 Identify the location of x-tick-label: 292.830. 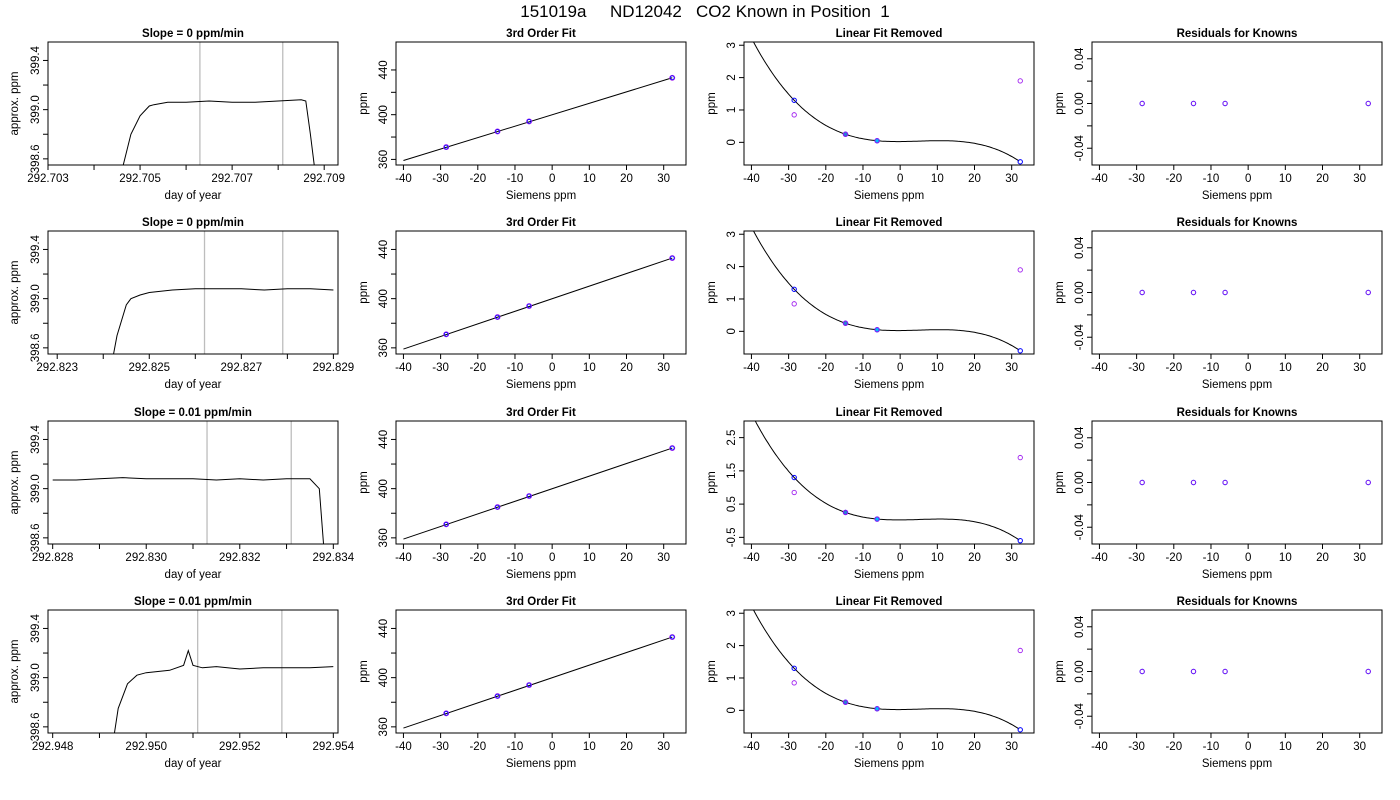
(146, 558).